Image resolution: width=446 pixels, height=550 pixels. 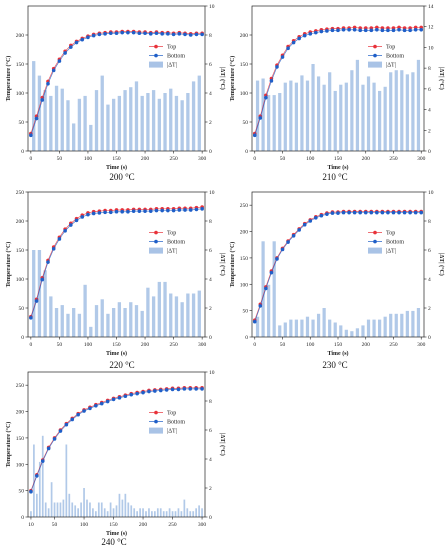 I want to click on y-axis-title: Temperature (°C), so click(x=8, y=79).